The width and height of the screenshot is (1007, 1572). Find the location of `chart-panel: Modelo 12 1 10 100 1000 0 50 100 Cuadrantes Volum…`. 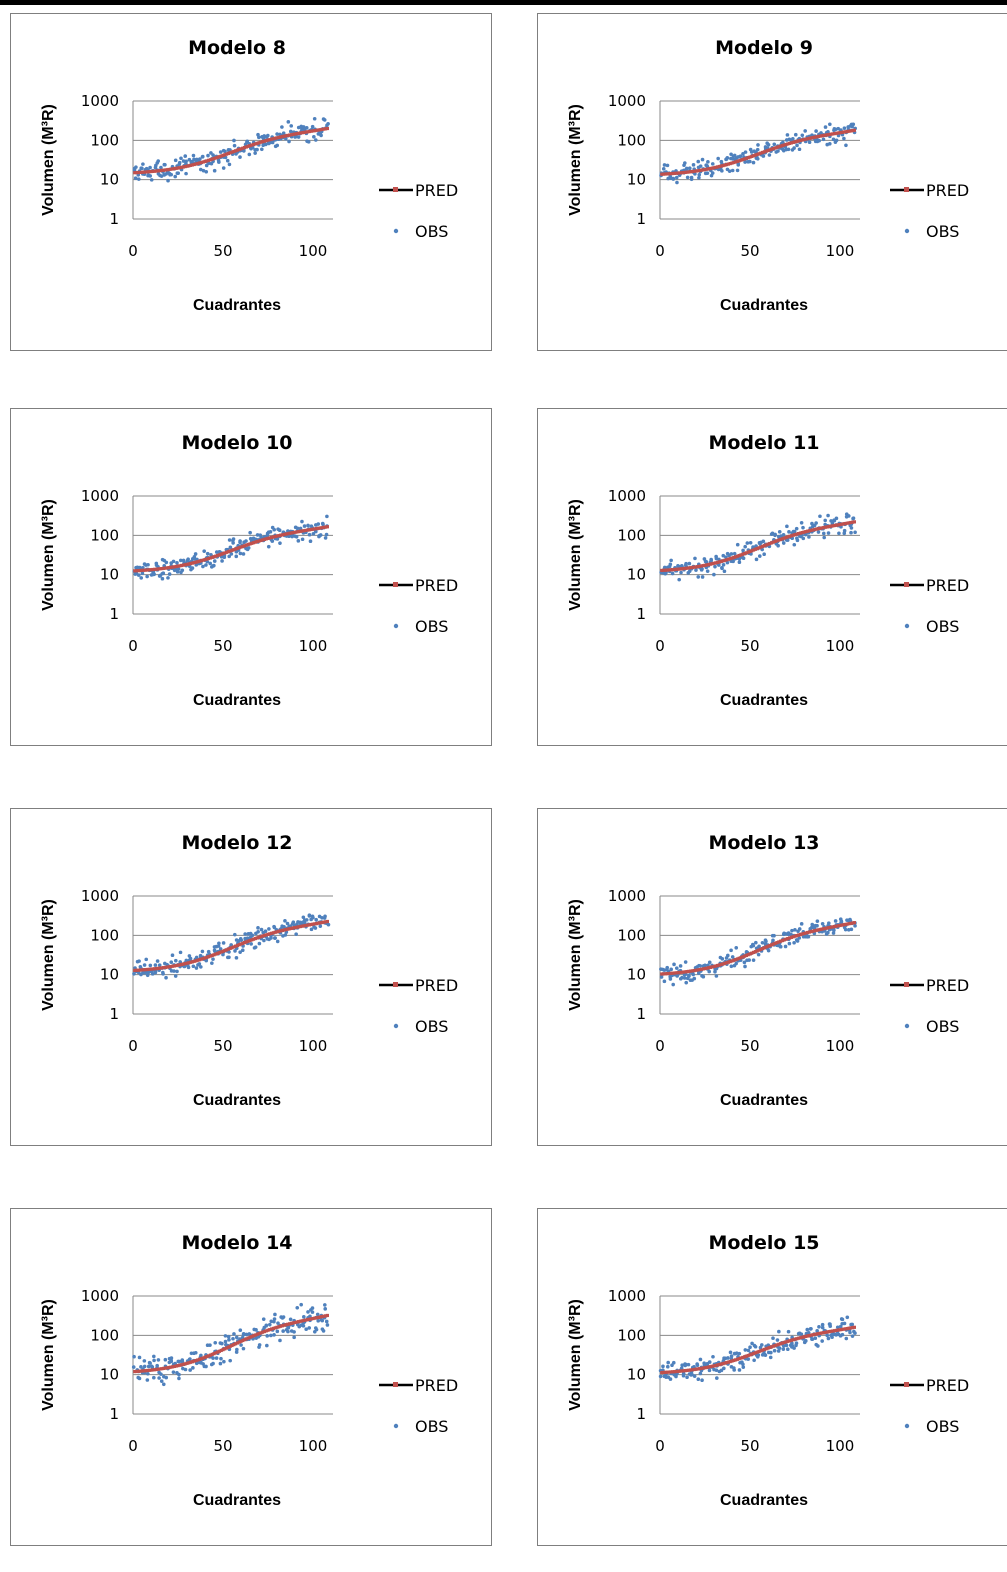

chart-panel: Modelo 12 1 10 100 1000 0 50 100 Cuadrantes Volum… is located at coordinates (251, 977).